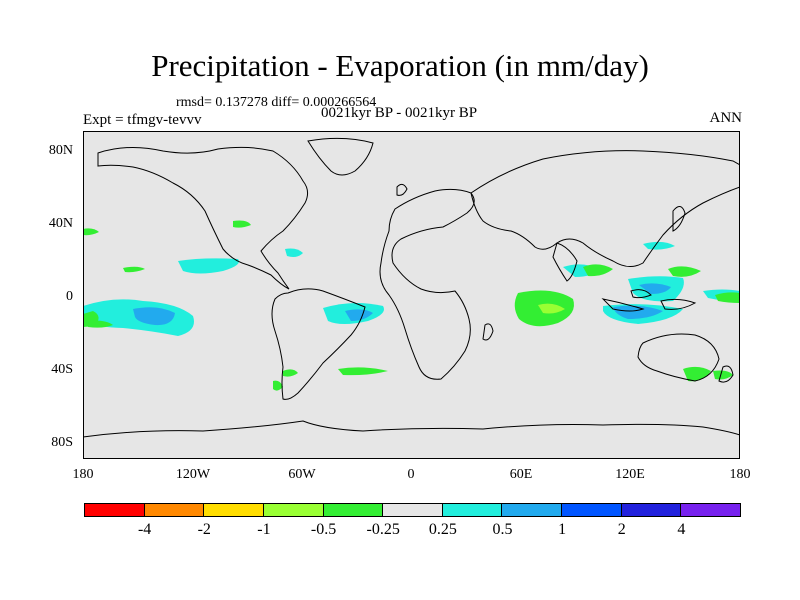 The width and height of the screenshot is (800, 600). Describe the element at coordinates (323, 529) in the screenshot. I see `colorbar-label: -0.5` at that location.